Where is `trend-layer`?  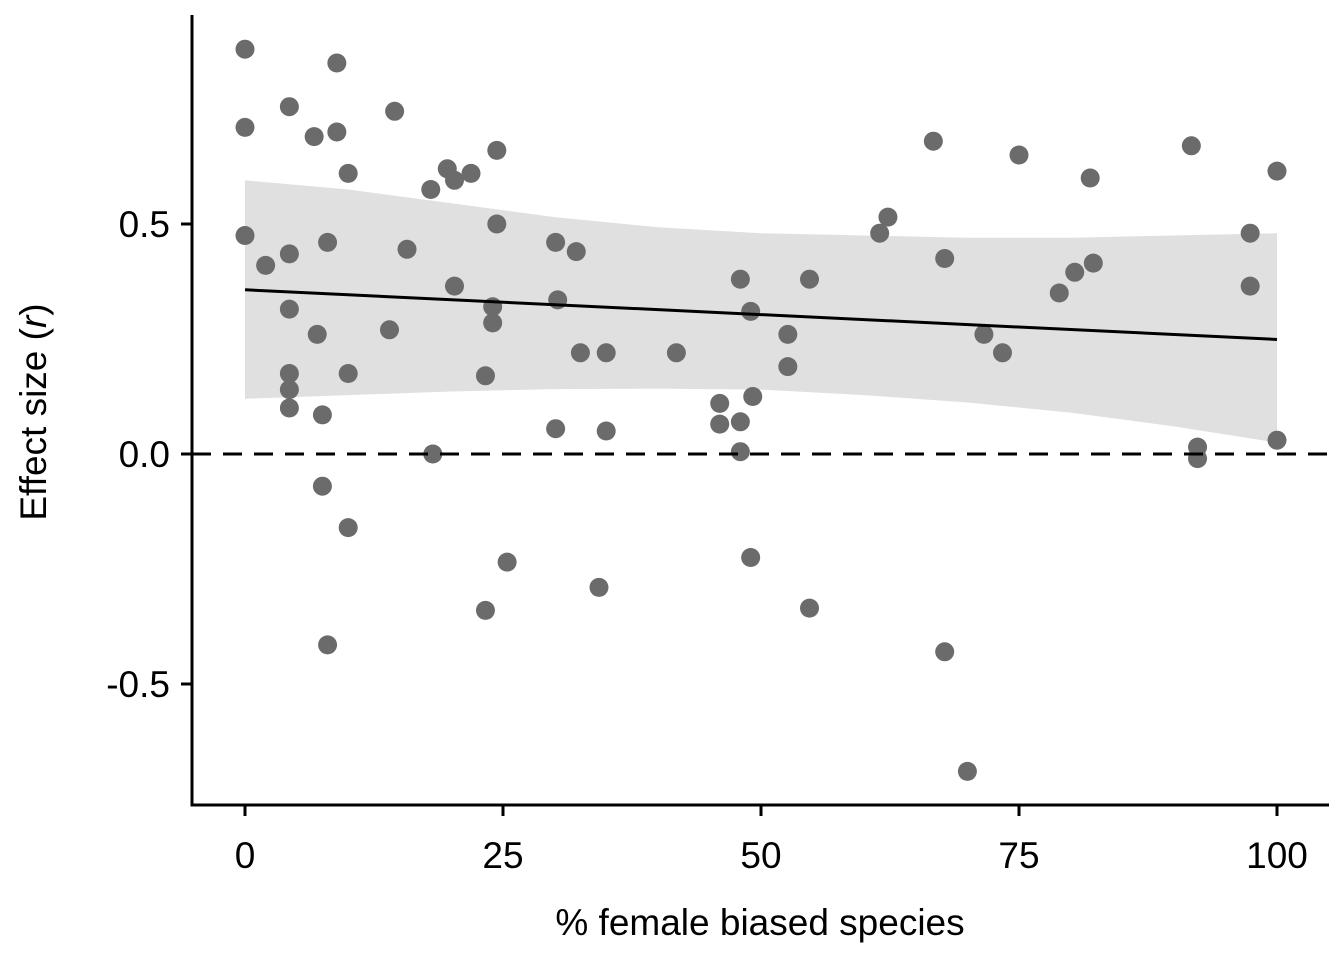 trend-layer is located at coordinates (761, 314).